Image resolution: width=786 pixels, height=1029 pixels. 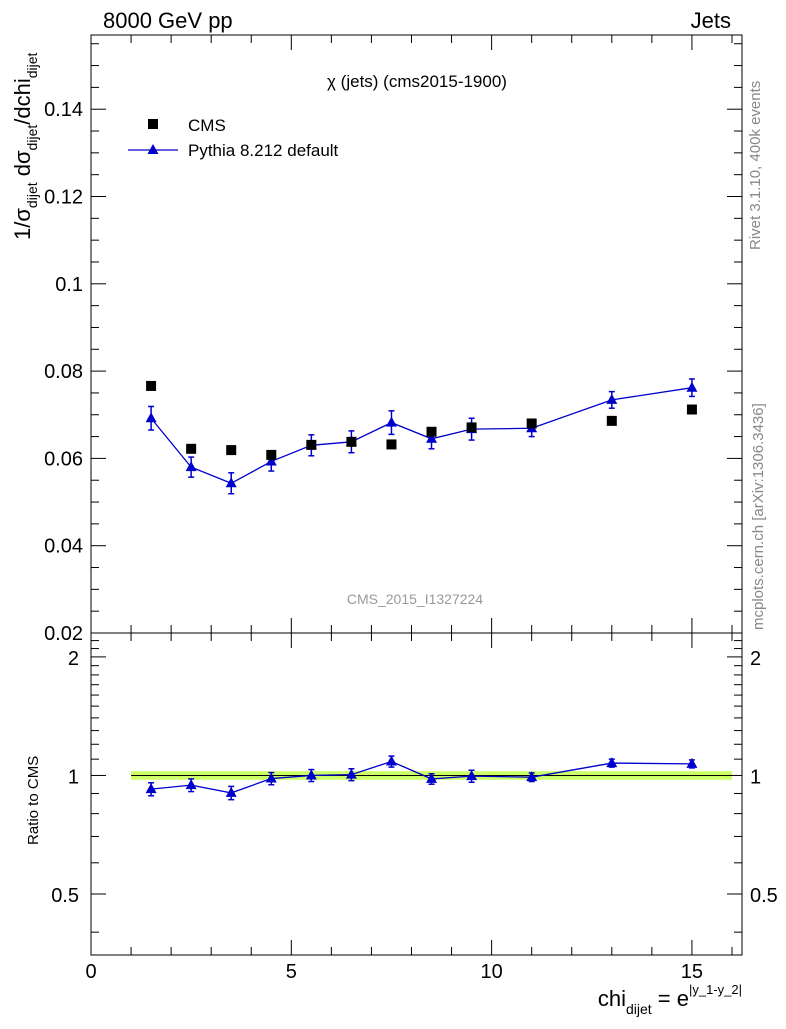 I want to click on ylabel-mid: dσ, so click(x=22, y=166).